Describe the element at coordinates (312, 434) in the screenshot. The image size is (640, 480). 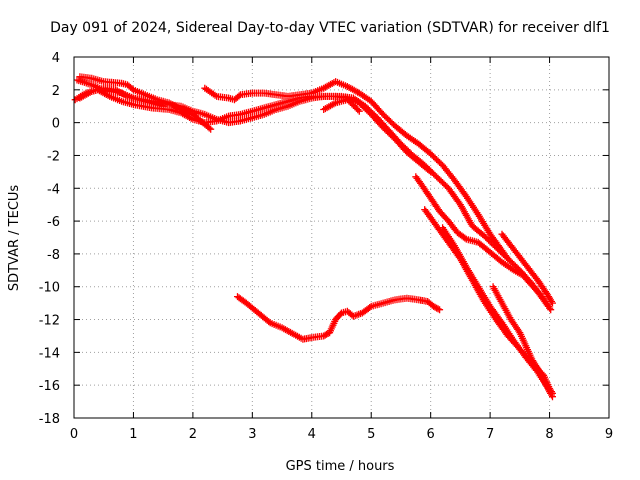
I see `x-tick-label: 4` at that location.